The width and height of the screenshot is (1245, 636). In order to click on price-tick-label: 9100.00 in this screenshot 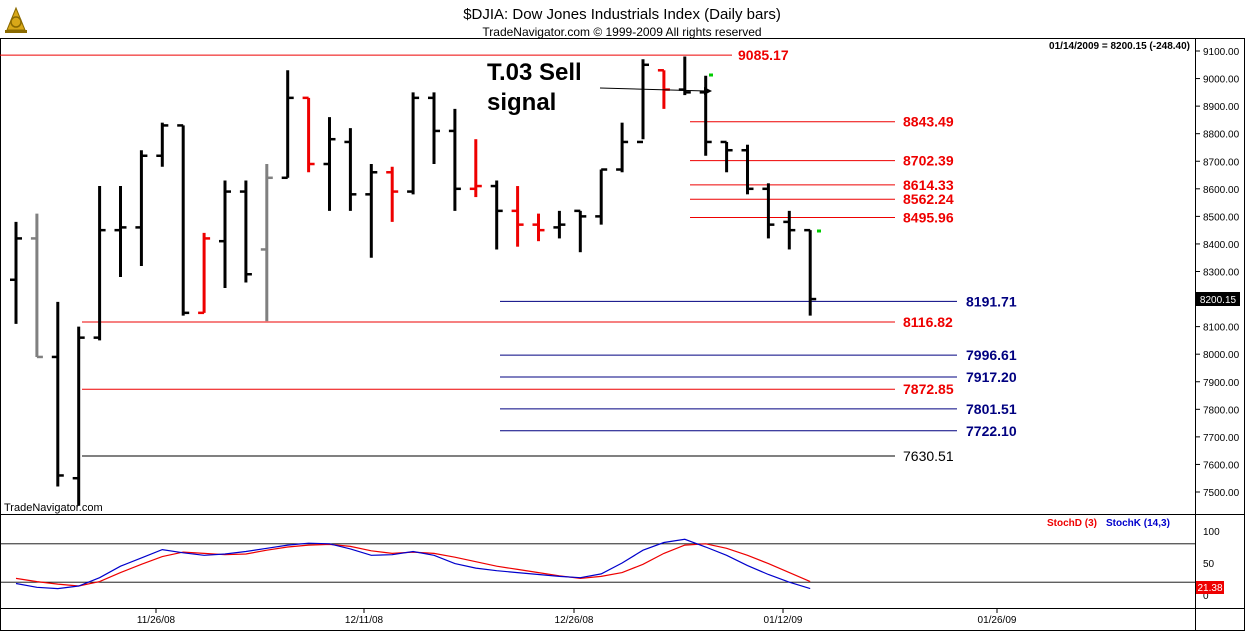, I will do `click(1221, 52)`.